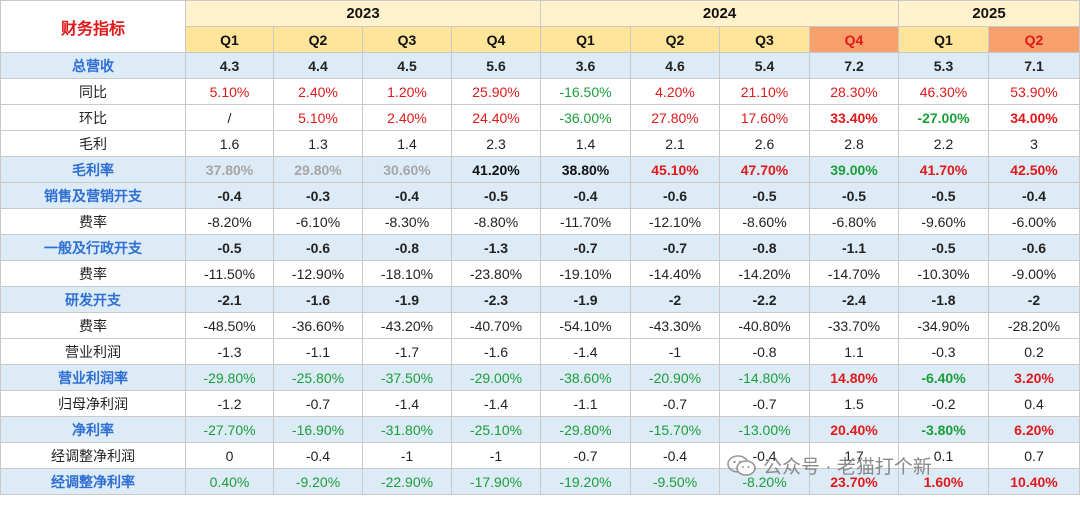 This screenshot has height=511, width=1080. Describe the element at coordinates (943, 299) in the screenshot. I see `table-cell: -1.8` at that location.